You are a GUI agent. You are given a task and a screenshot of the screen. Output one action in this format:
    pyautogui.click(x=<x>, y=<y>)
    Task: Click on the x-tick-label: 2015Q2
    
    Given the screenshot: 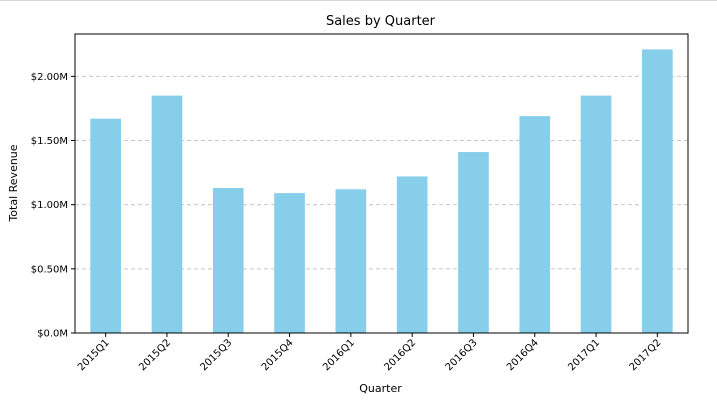 What is the action you would take?
    pyautogui.click(x=155, y=355)
    